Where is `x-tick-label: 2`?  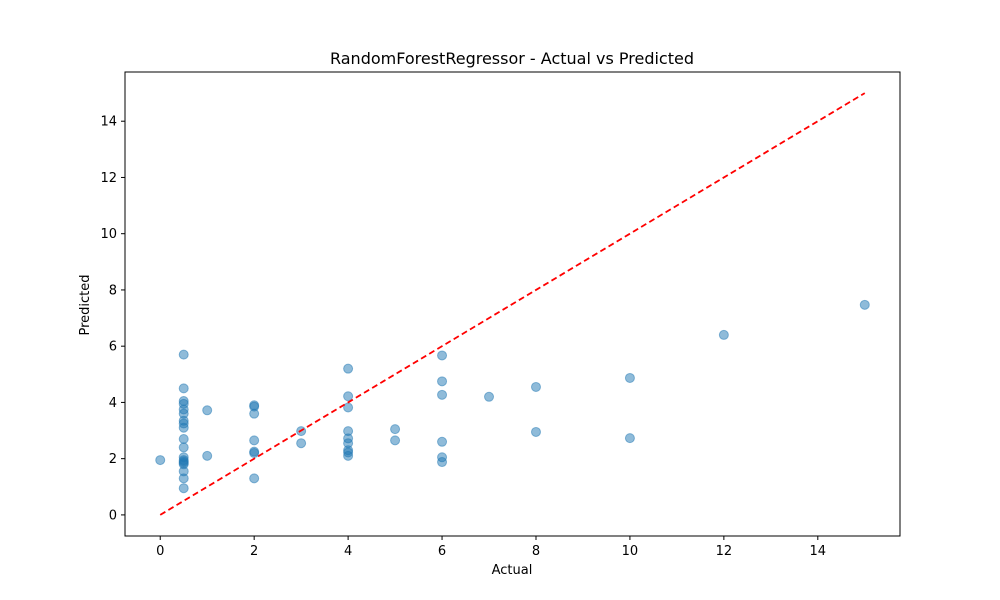
x-tick-label: 2 is located at coordinates (254, 551).